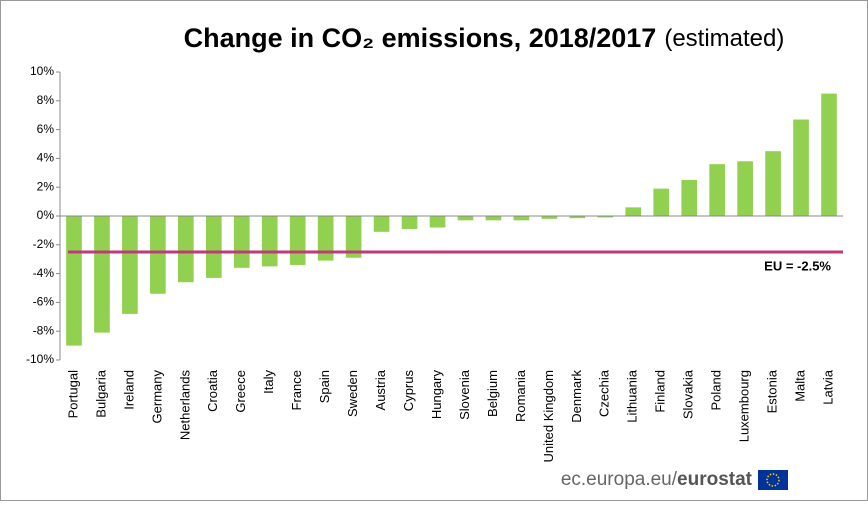 The height and width of the screenshot is (506, 868). What do you see at coordinates (632, 396) in the screenshot?
I see `x-tick-label: Lithuania` at bounding box center [632, 396].